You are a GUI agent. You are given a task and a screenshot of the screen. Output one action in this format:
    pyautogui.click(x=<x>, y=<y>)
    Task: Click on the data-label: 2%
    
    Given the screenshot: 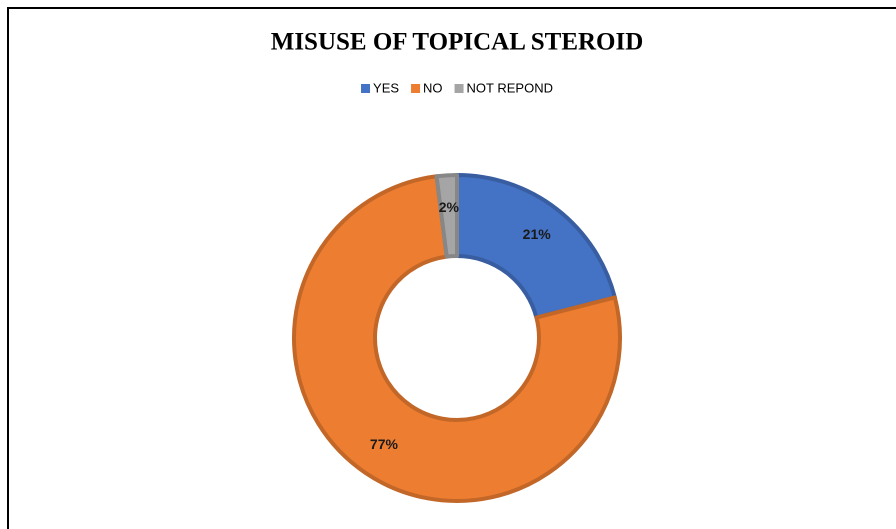 What is the action you would take?
    pyautogui.click(x=449, y=207)
    